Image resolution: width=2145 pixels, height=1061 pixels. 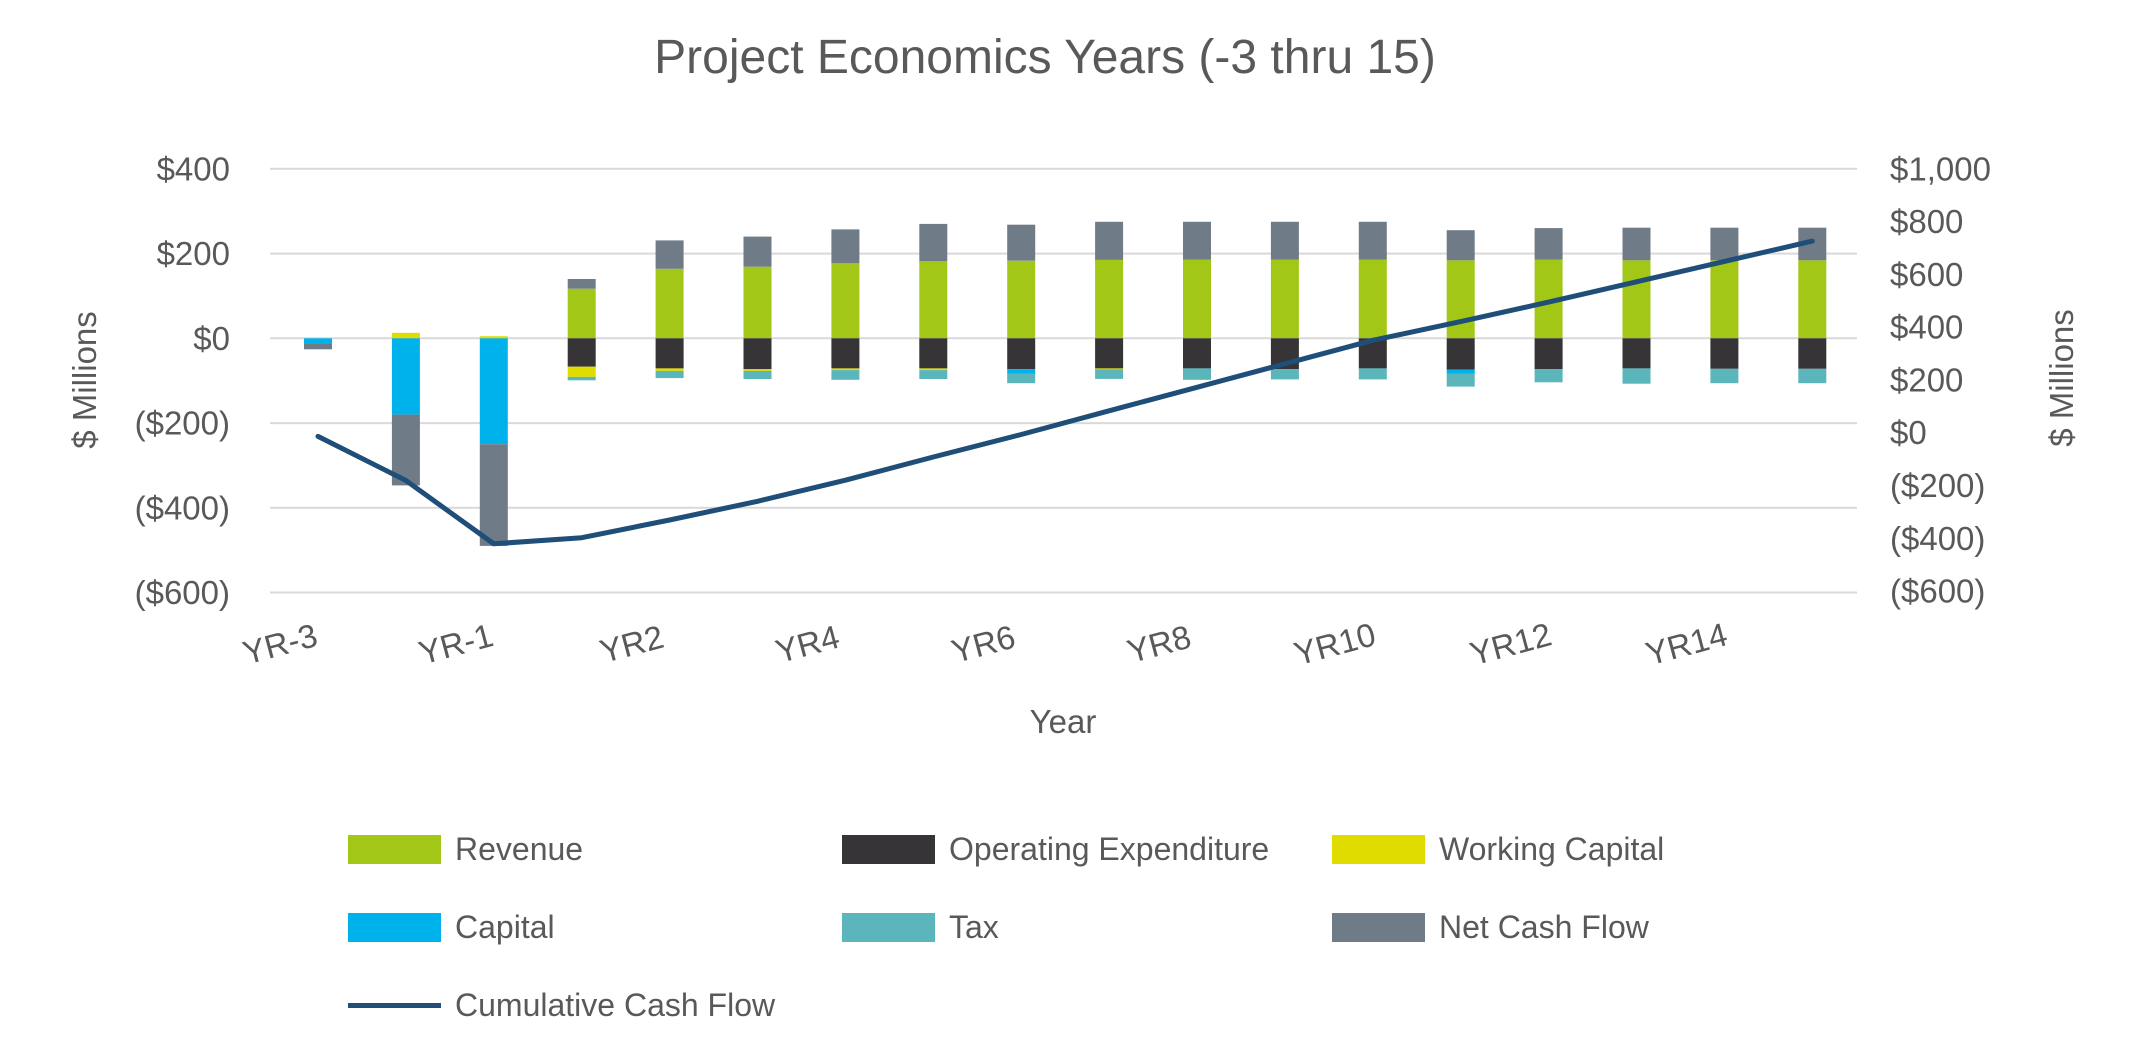 What do you see at coordinates (757, 302) in the screenshot?
I see `bar-segment-revenue-YR3` at bounding box center [757, 302].